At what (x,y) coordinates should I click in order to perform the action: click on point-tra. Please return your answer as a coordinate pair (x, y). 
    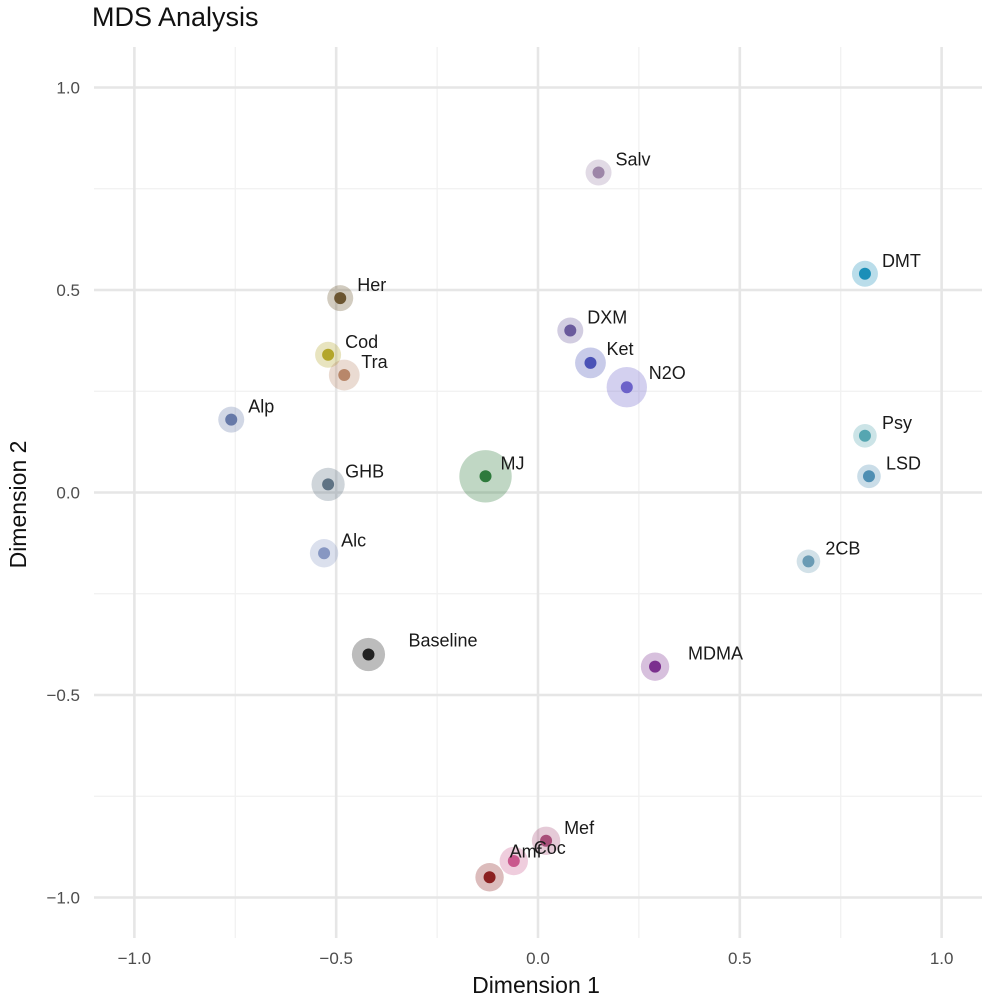
    Looking at the image, I should click on (344, 375).